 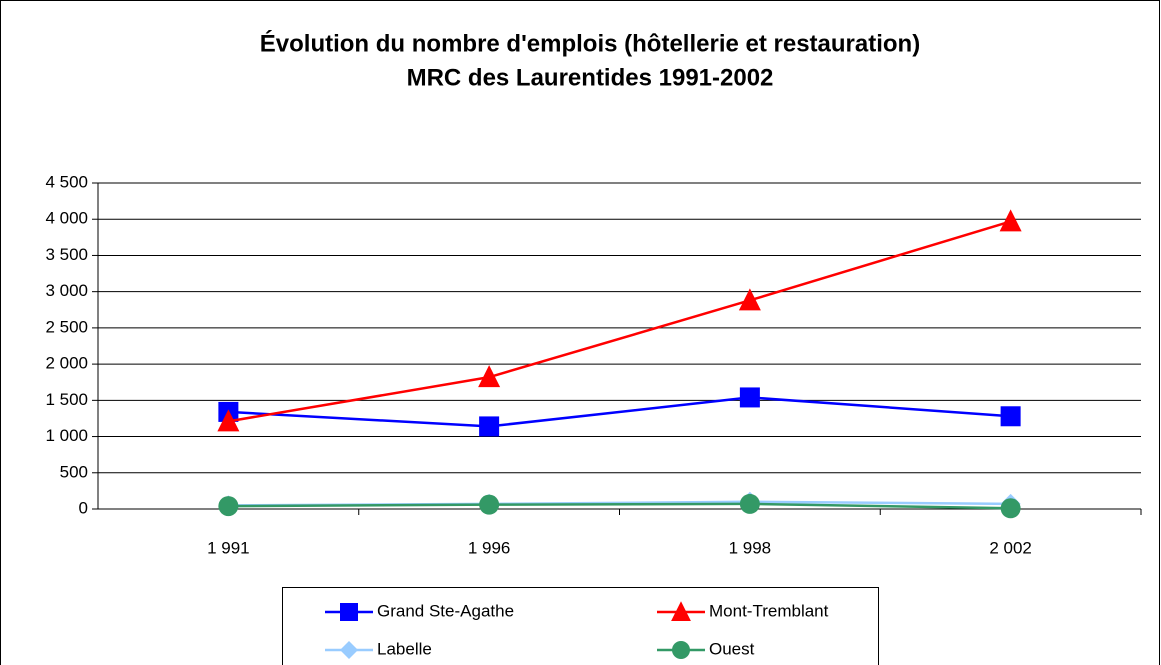 I want to click on y-tick-label: 500, so click(x=74, y=471).